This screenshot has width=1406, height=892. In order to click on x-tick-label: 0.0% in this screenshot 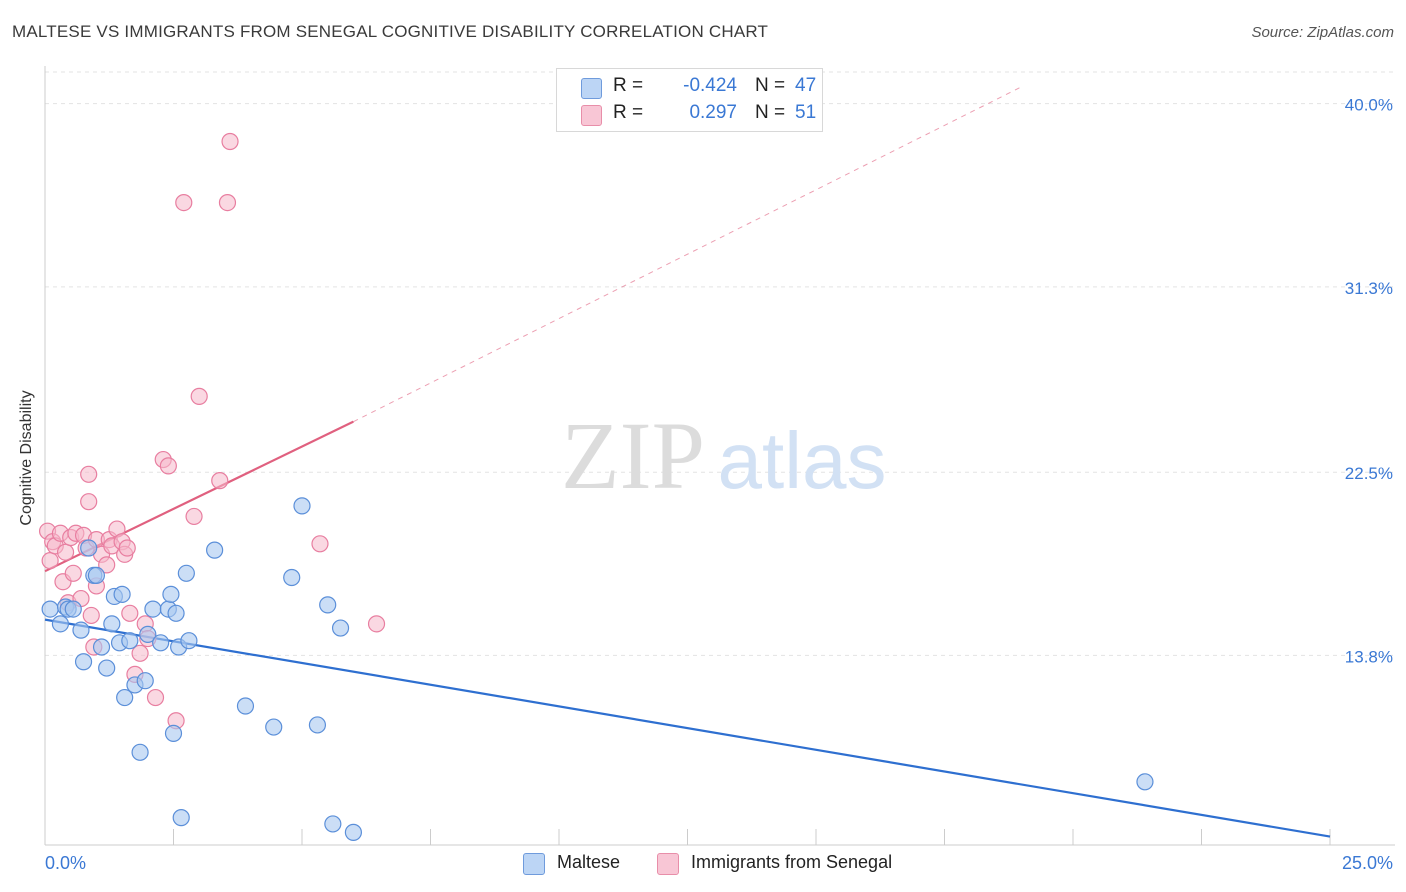, I will do `click(65, 863)`.